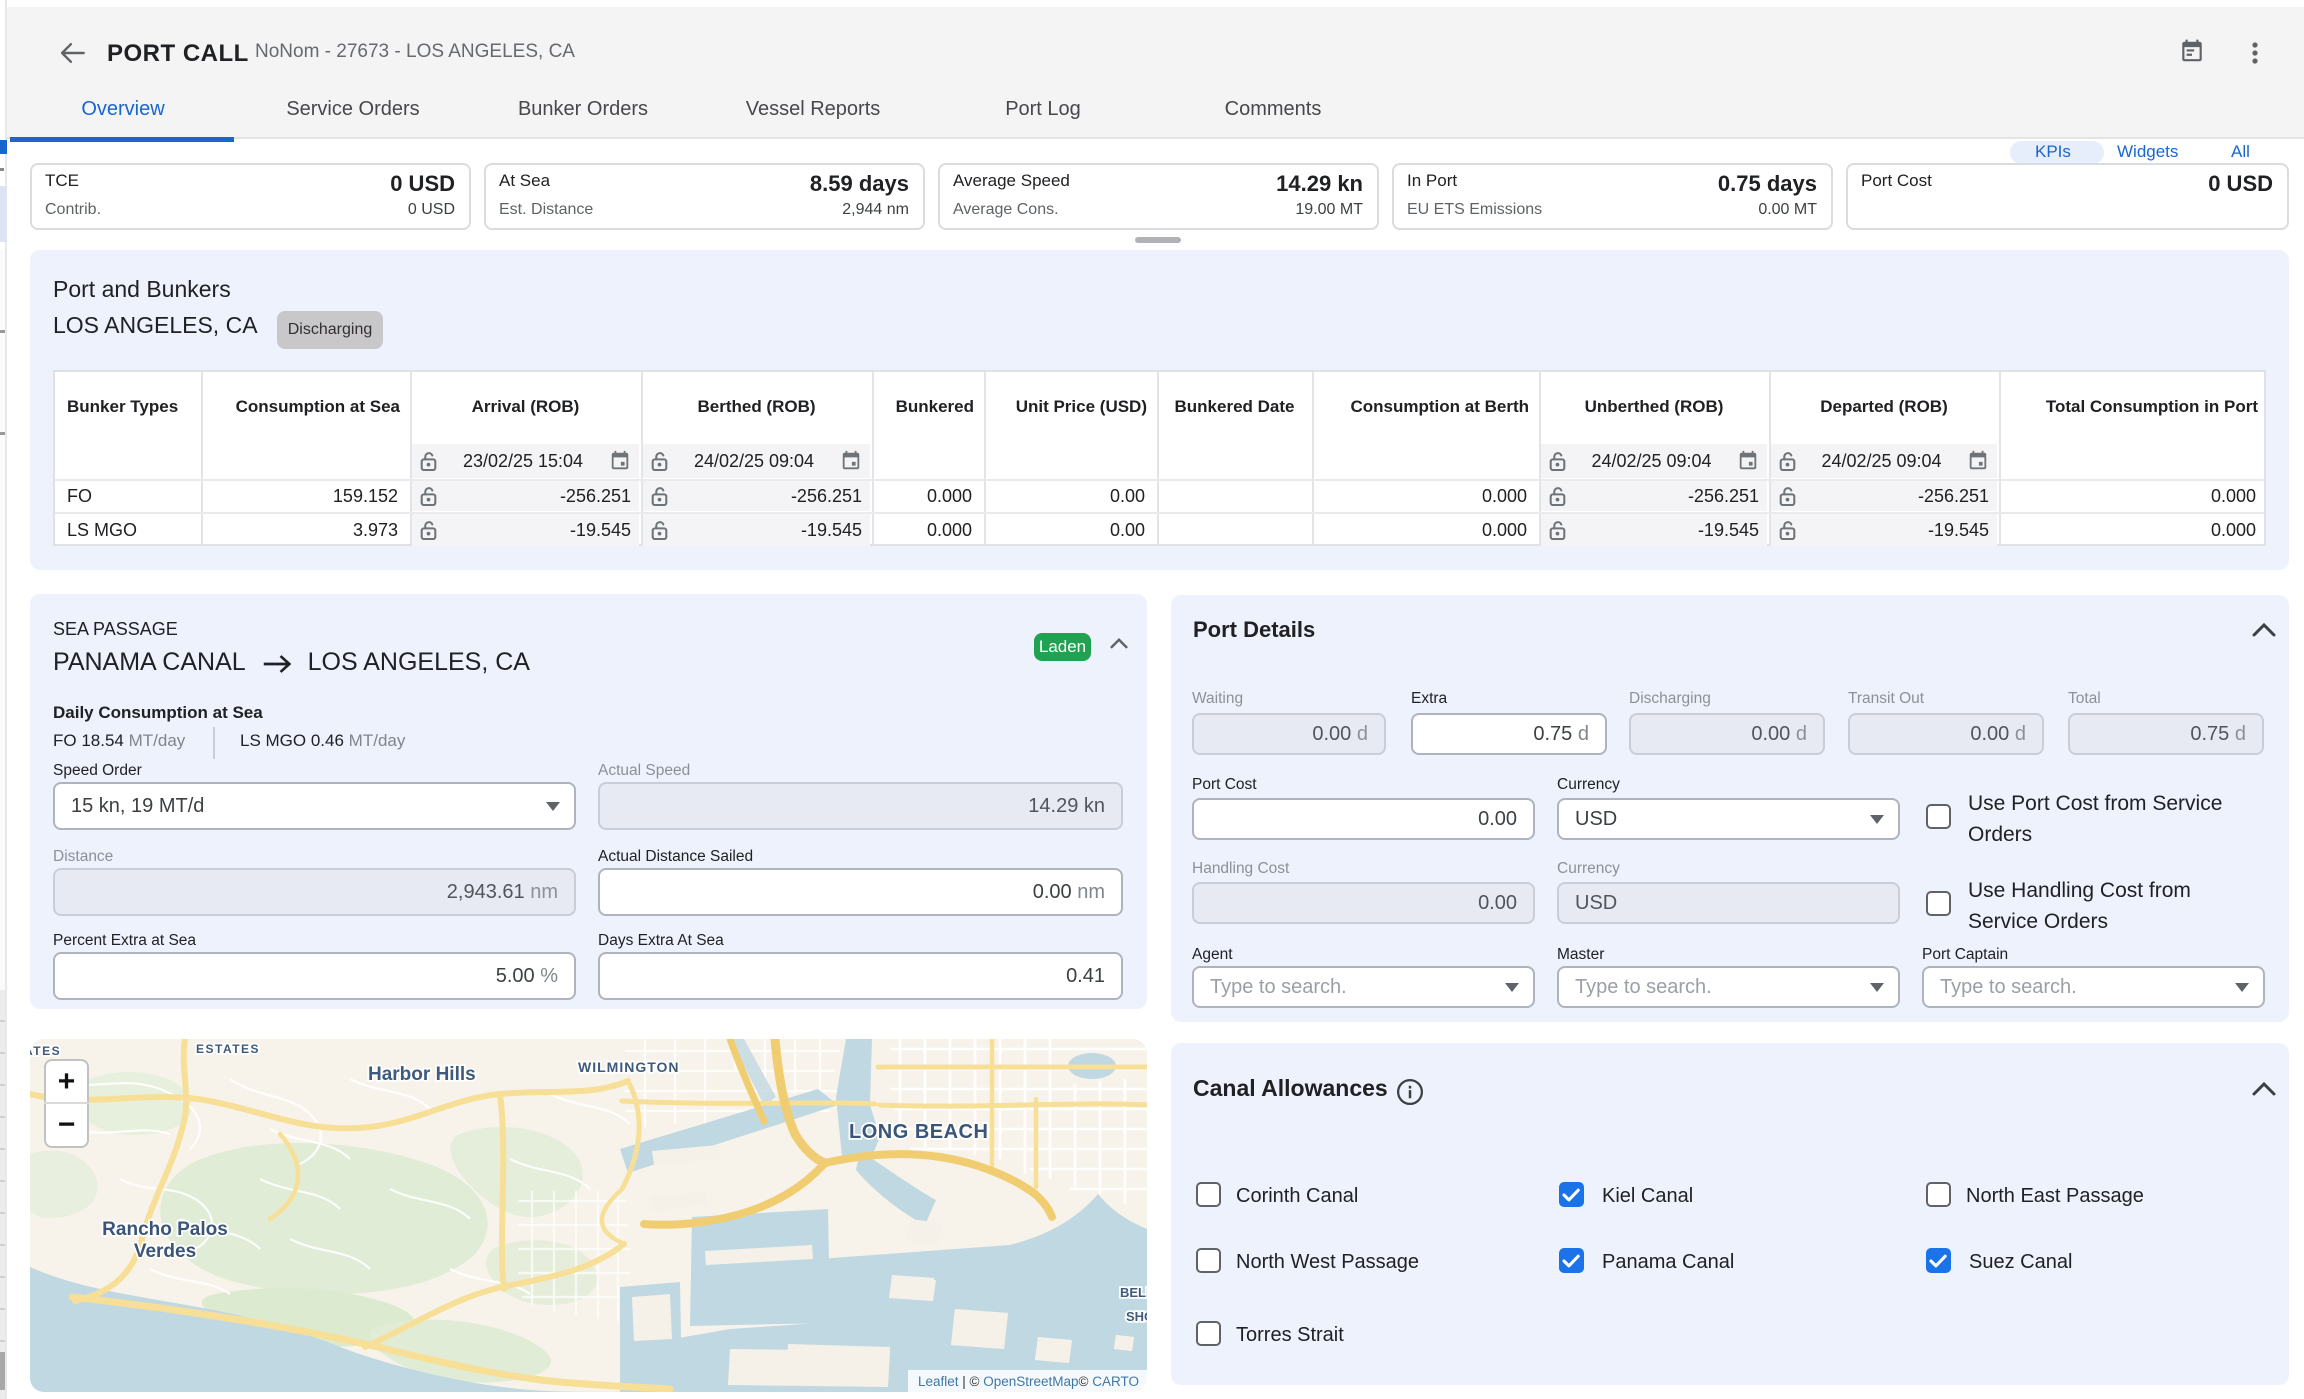 The image size is (2304, 1399). What do you see at coordinates (165, 1229) in the screenshot?
I see `svg-text: Rancho Palos` at bounding box center [165, 1229].